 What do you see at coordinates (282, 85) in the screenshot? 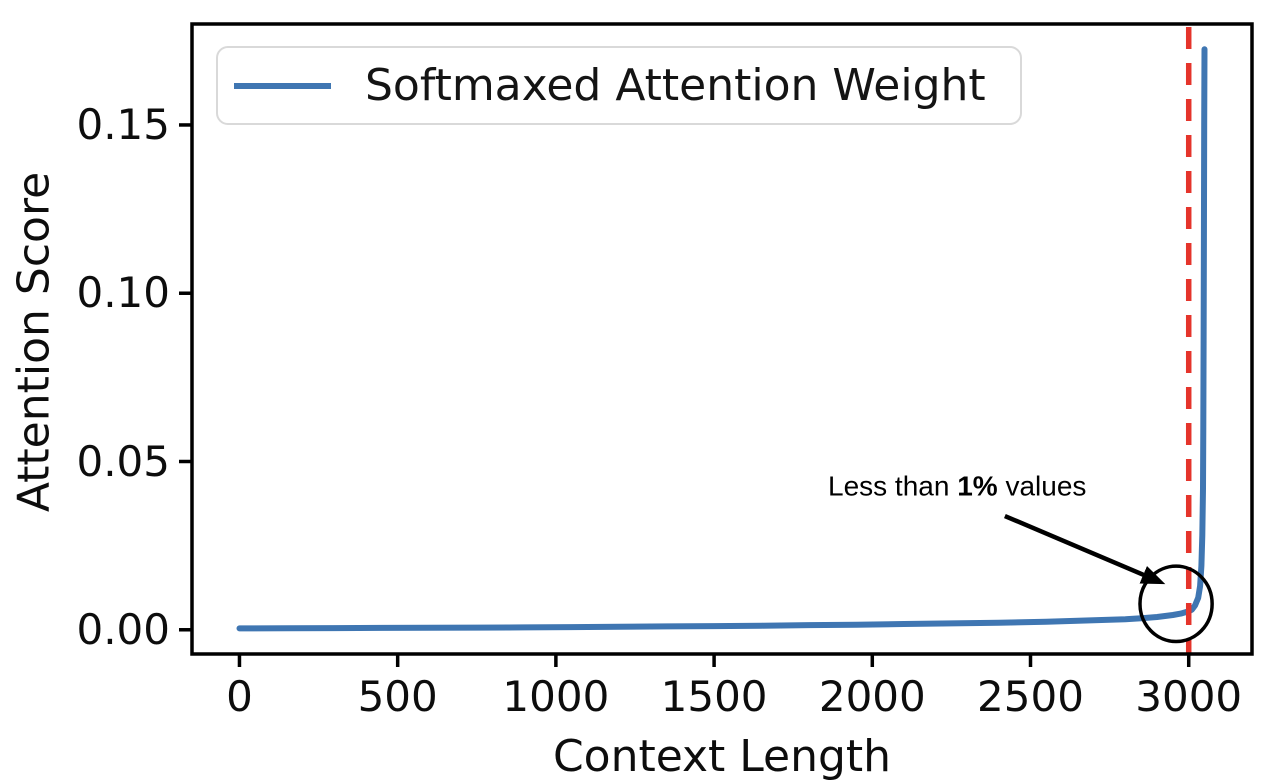
I see `legend-line-sample` at bounding box center [282, 85].